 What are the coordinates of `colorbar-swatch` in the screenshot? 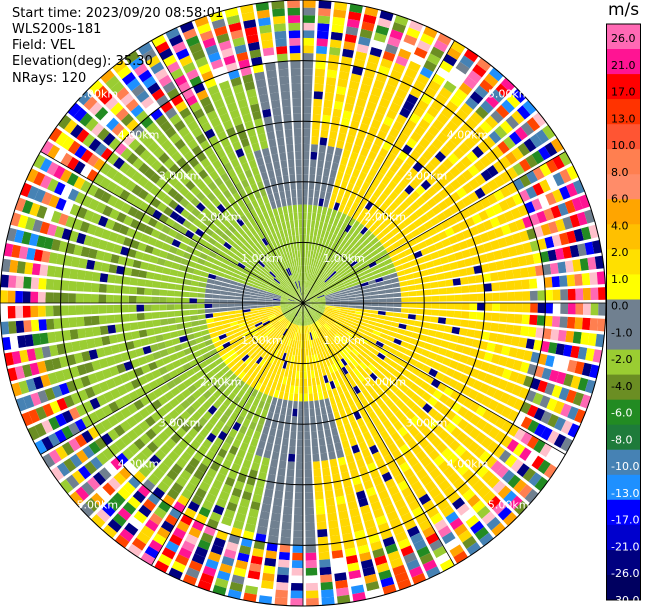 It's located at (623, 187).